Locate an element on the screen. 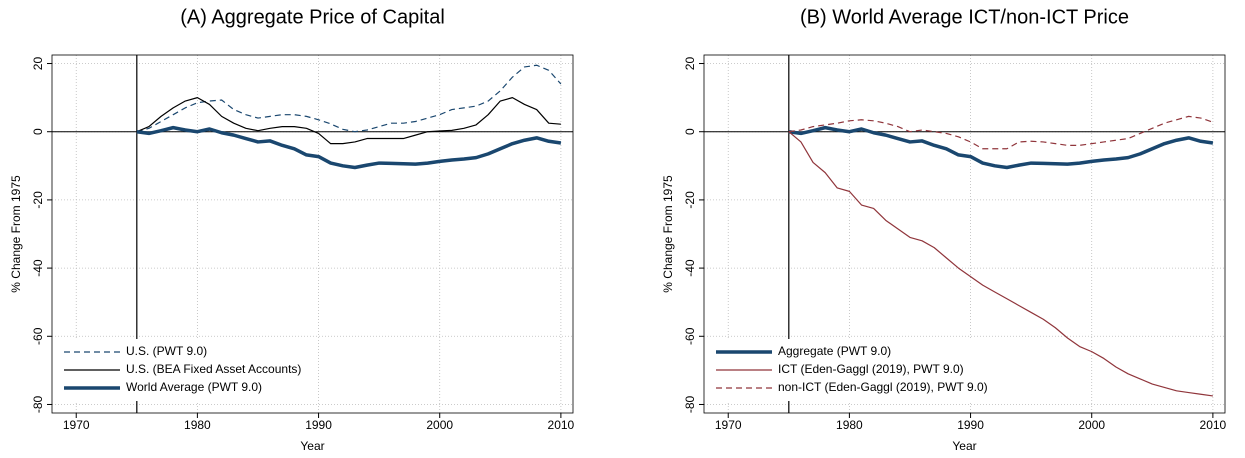  legend-label: ICT (Eden-Gaggl (2019), PWT 9.0) is located at coordinates (871, 369).